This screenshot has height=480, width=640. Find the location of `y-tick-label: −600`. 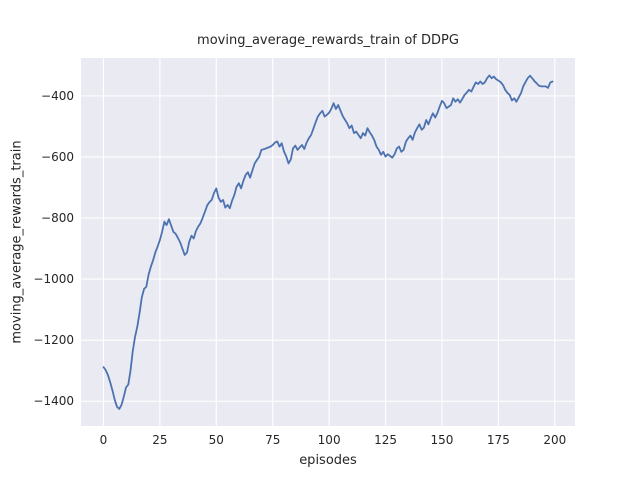

y-tick-label: −600 is located at coordinates (57, 156).